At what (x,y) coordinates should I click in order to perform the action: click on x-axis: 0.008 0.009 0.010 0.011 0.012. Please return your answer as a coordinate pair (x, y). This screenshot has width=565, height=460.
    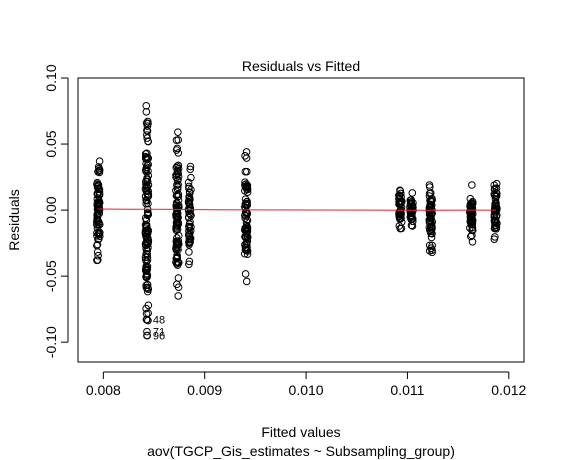
    Looking at the image, I should click on (306, 385).